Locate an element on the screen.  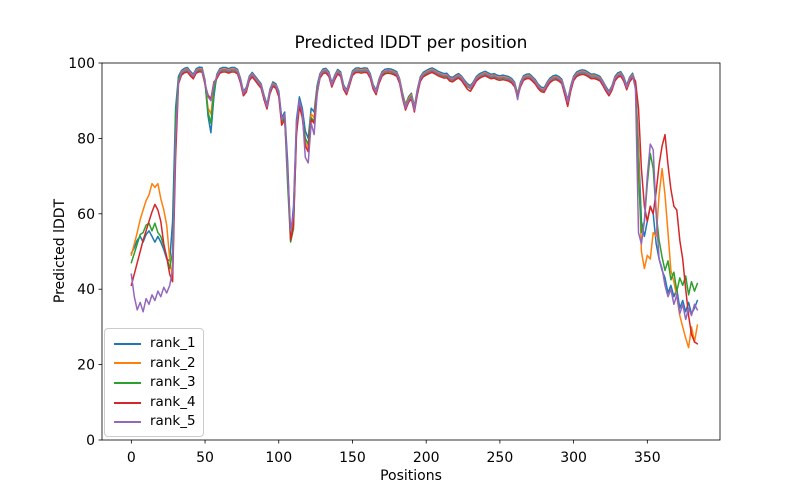
y-tick-label: 0 is located at coordinates (90, 441).